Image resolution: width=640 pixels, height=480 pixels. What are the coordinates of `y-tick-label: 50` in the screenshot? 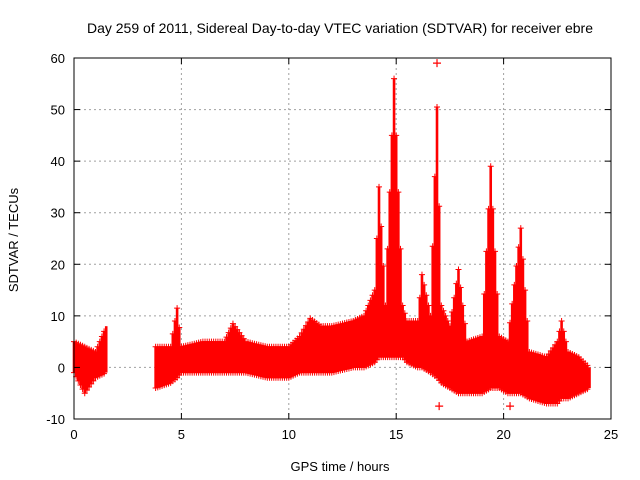 It's located at (58, 110).